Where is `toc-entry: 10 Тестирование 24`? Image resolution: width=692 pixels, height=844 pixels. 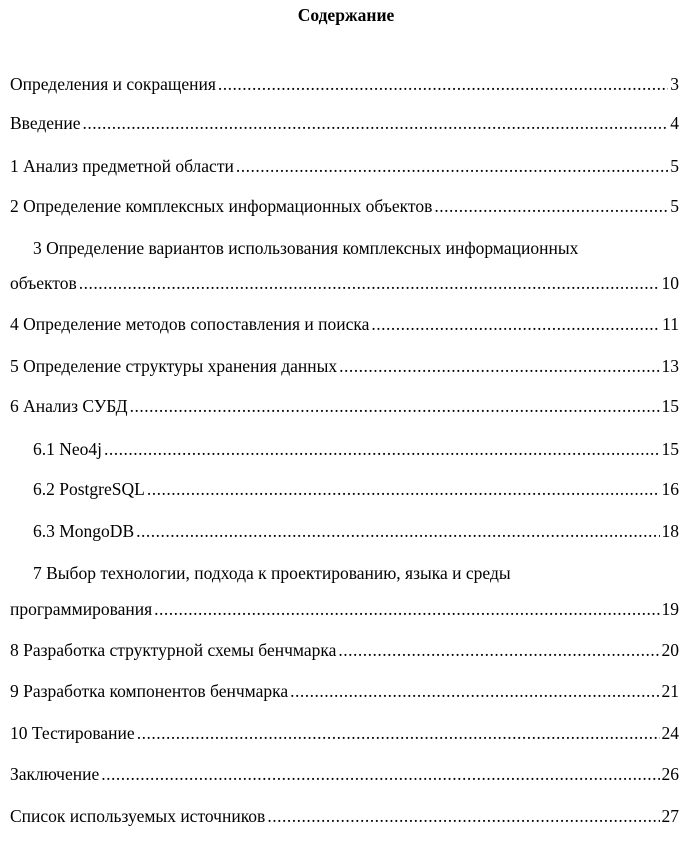 toc-entry: 10 Тестирование 24 is located at coordinates (344, 733).